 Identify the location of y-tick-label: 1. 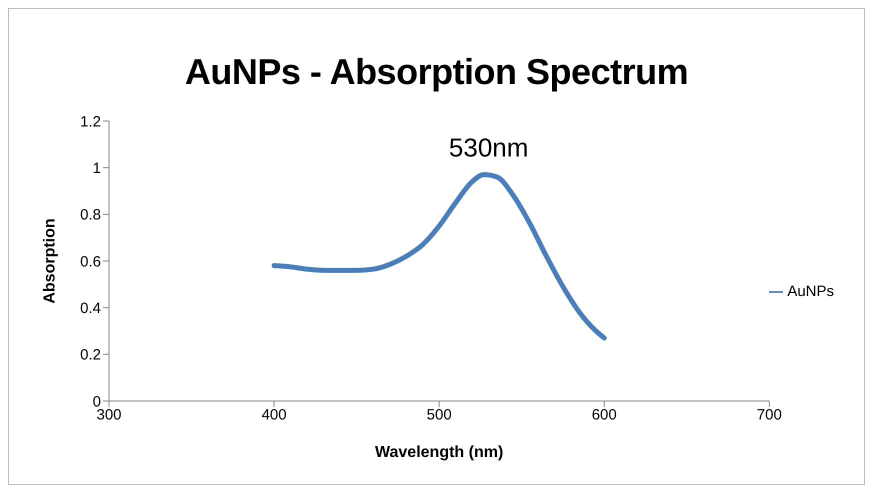
(96, 168).